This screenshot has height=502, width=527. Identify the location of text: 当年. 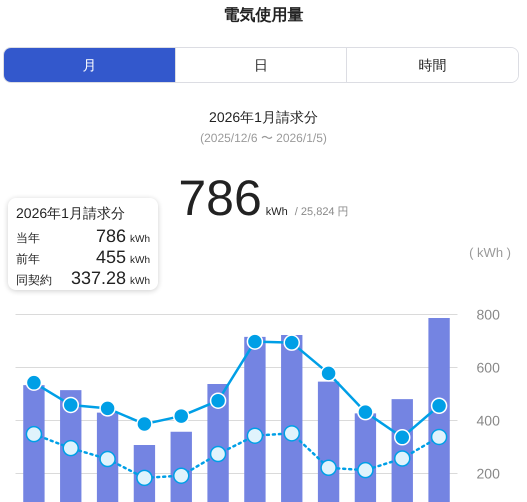
(28, 238).